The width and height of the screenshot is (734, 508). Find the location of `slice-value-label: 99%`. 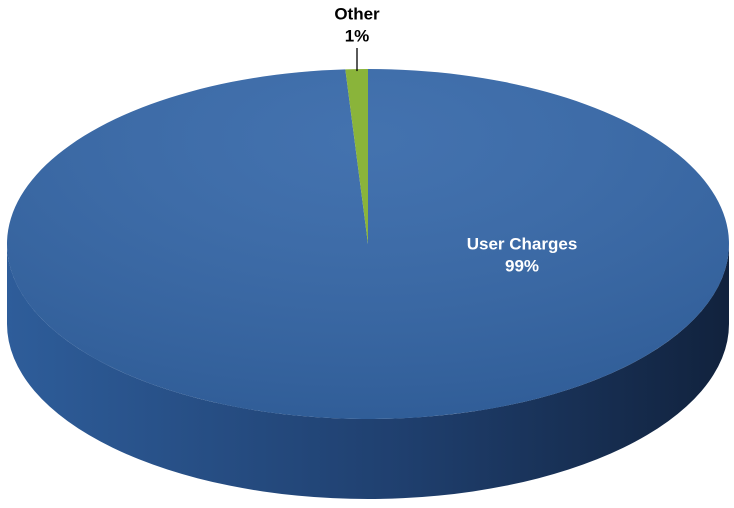

slice-value-label: 99% is located at coordinates (522, 265).